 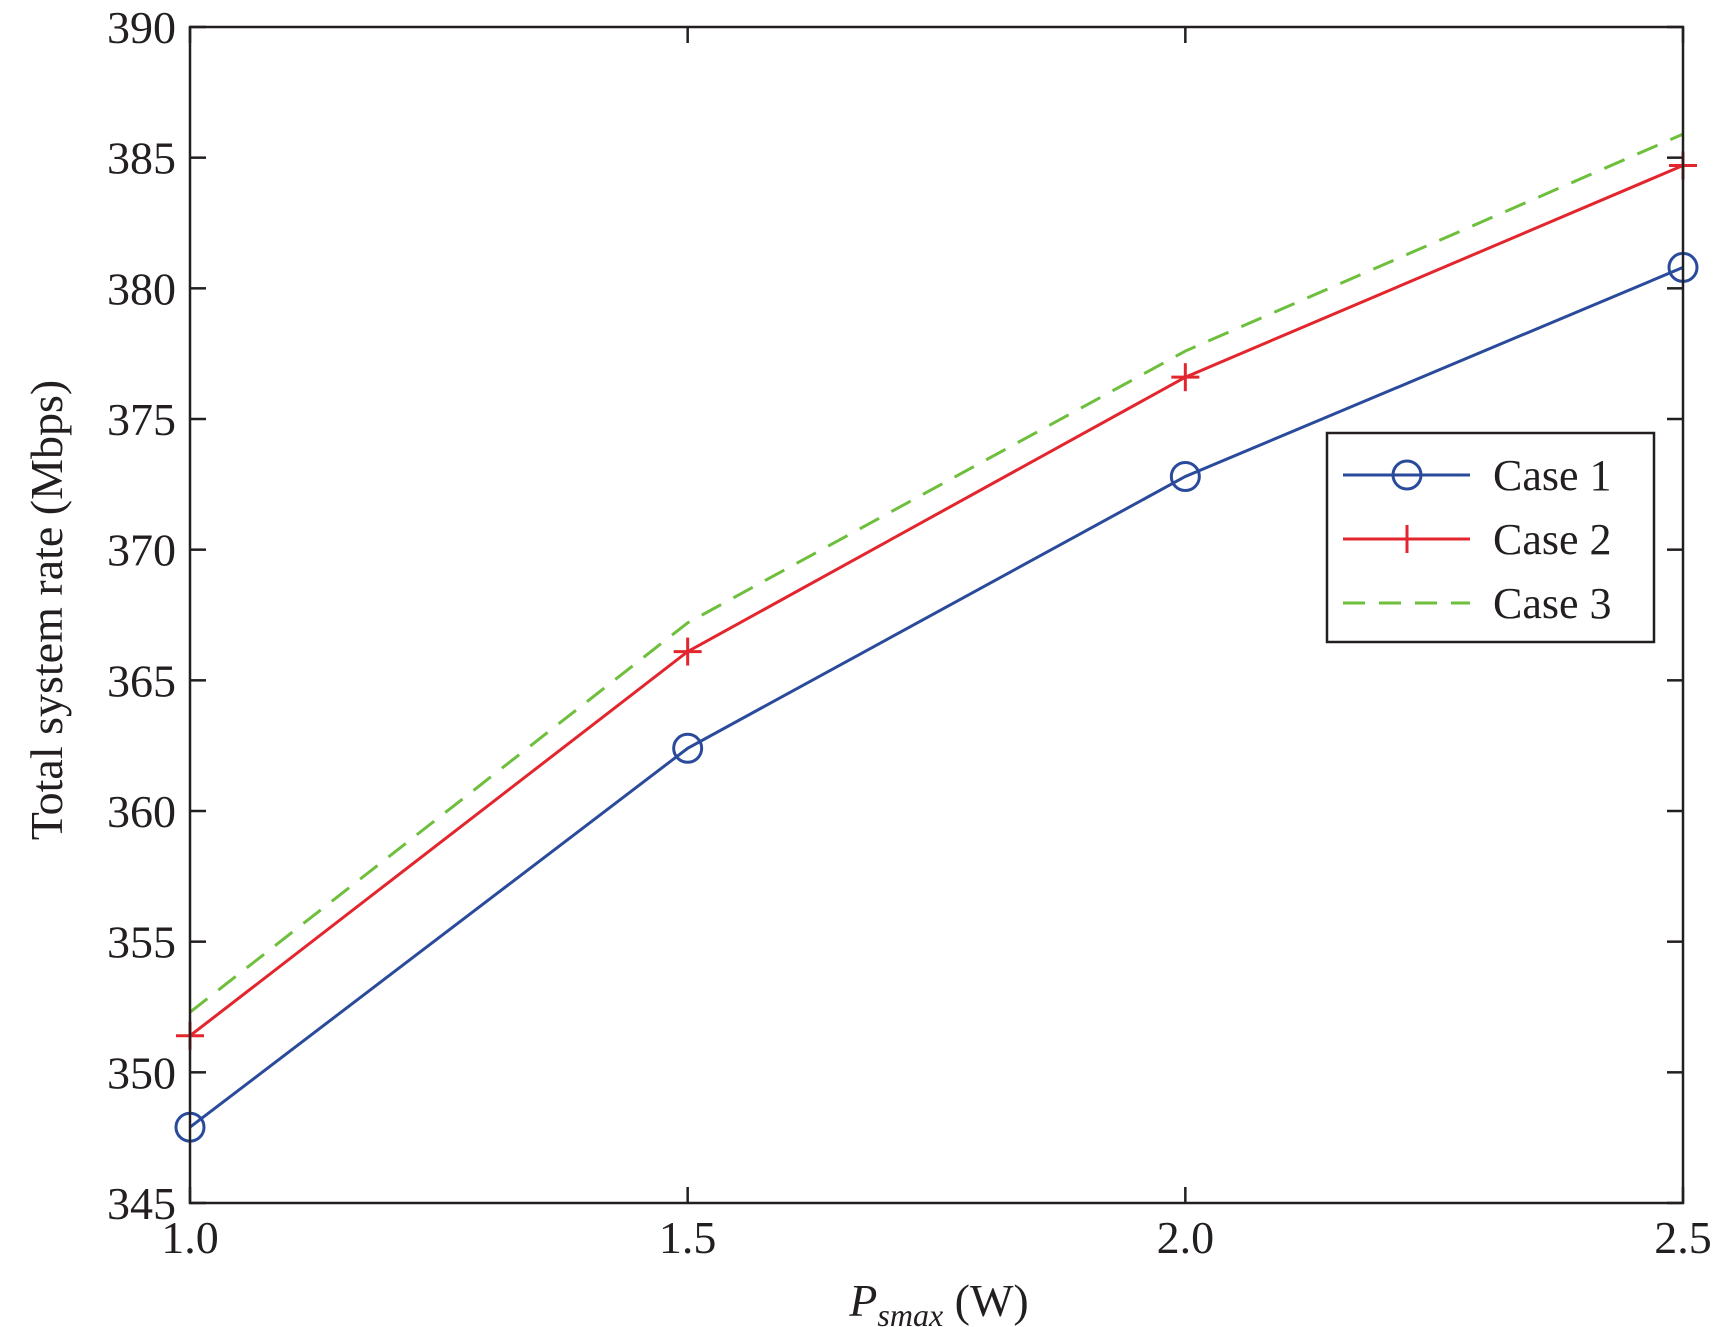 I want to click on legend-item-case-3: Case 3, so click(x=1477, y=603).